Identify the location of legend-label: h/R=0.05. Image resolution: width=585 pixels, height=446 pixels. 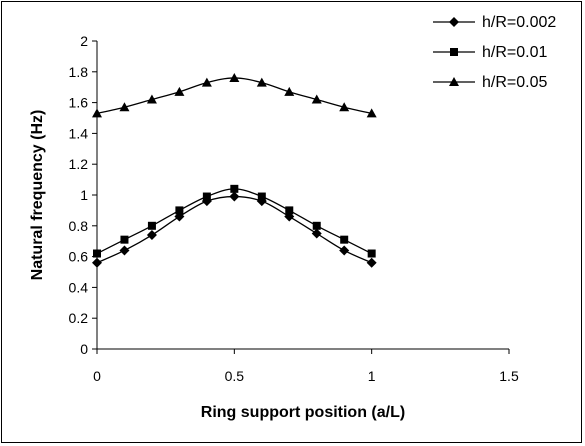
(514, 82).